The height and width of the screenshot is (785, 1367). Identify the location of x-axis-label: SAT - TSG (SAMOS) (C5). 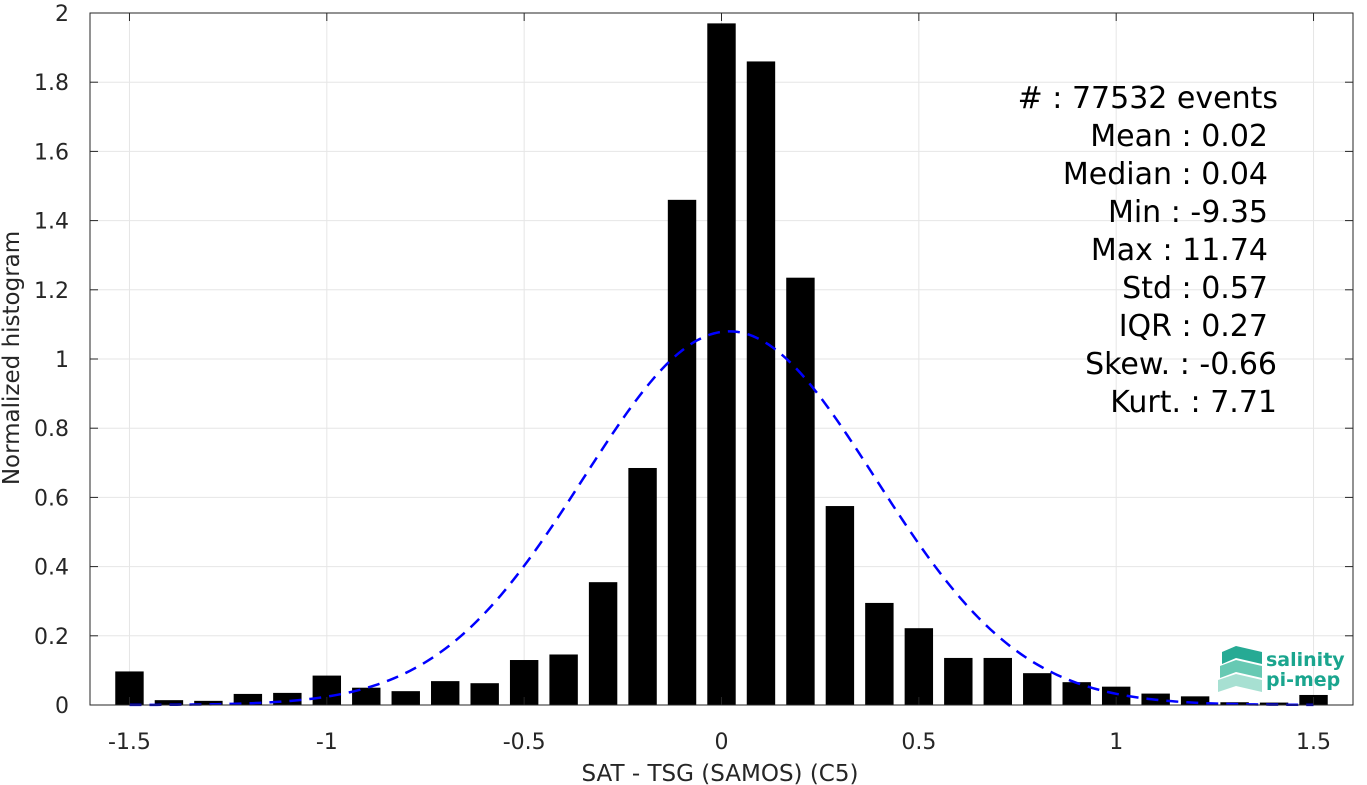
(720, 773).